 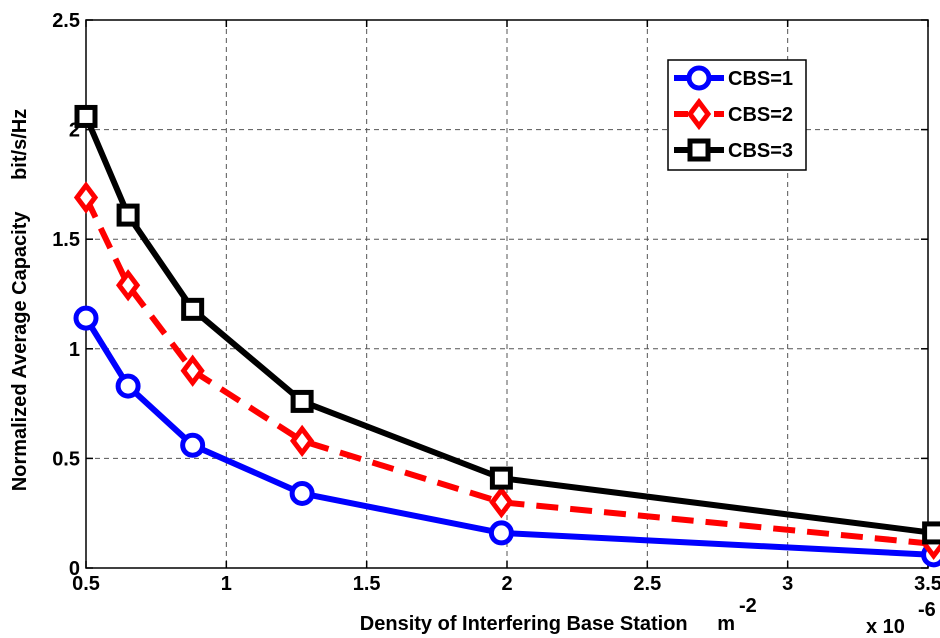 I want to click on y-tick-label: 0.5, so click(x=66, y=459).